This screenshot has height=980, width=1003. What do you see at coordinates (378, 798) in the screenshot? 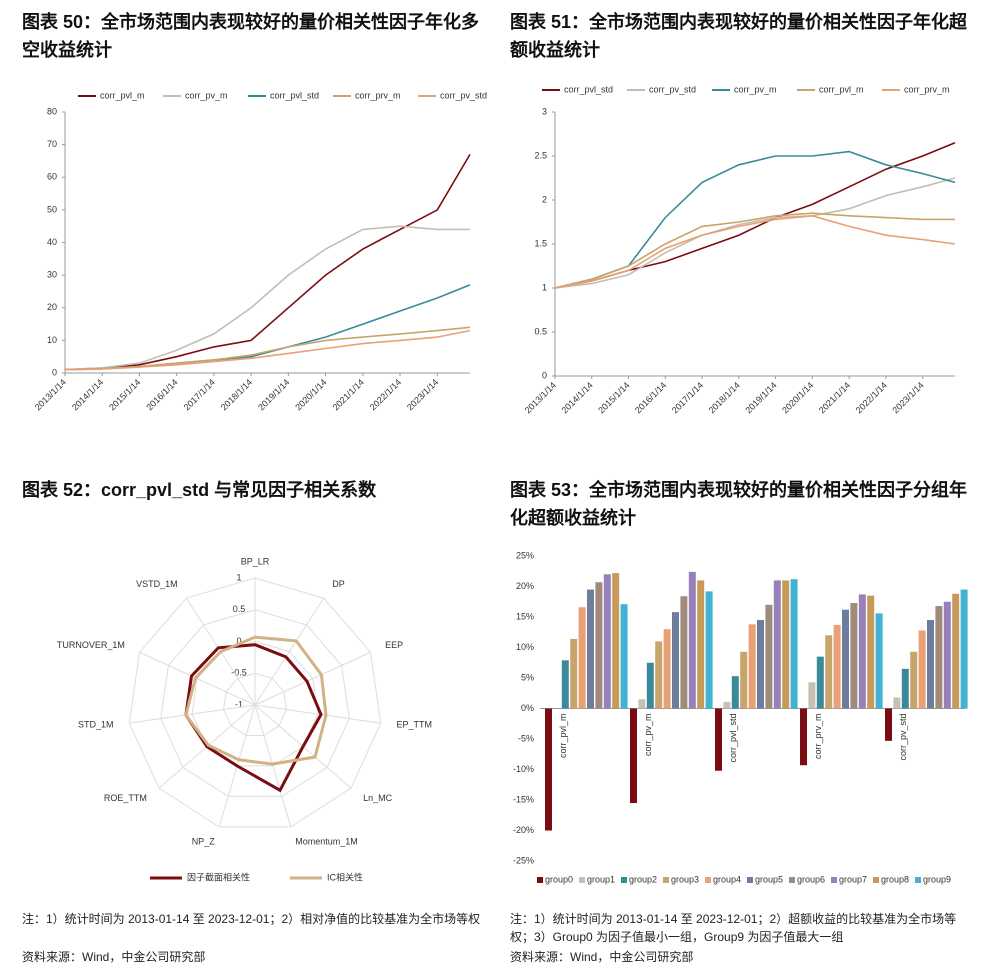
I see `axis-label: Ln_MC` at bounding box center [378, 798].